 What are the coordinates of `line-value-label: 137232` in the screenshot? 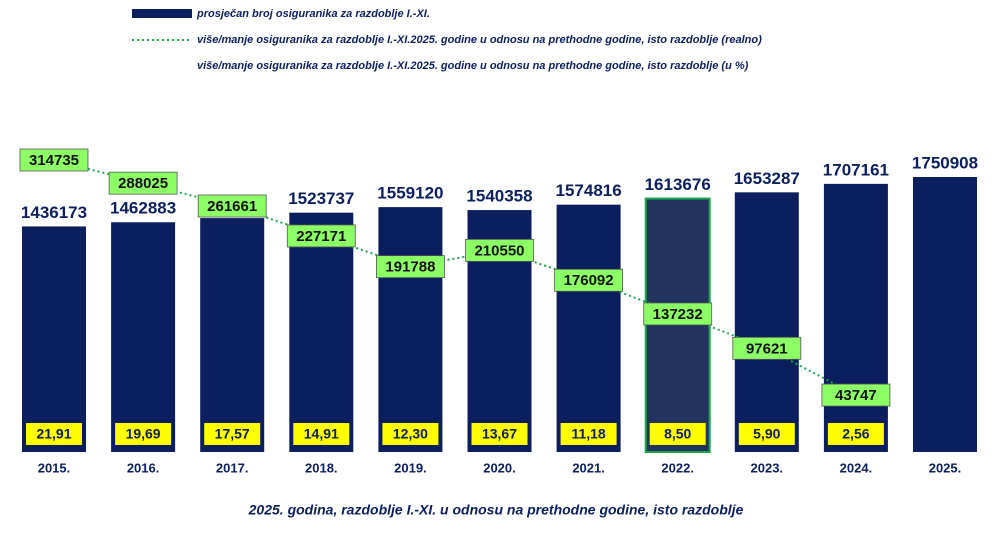 It's located at (678, 314).